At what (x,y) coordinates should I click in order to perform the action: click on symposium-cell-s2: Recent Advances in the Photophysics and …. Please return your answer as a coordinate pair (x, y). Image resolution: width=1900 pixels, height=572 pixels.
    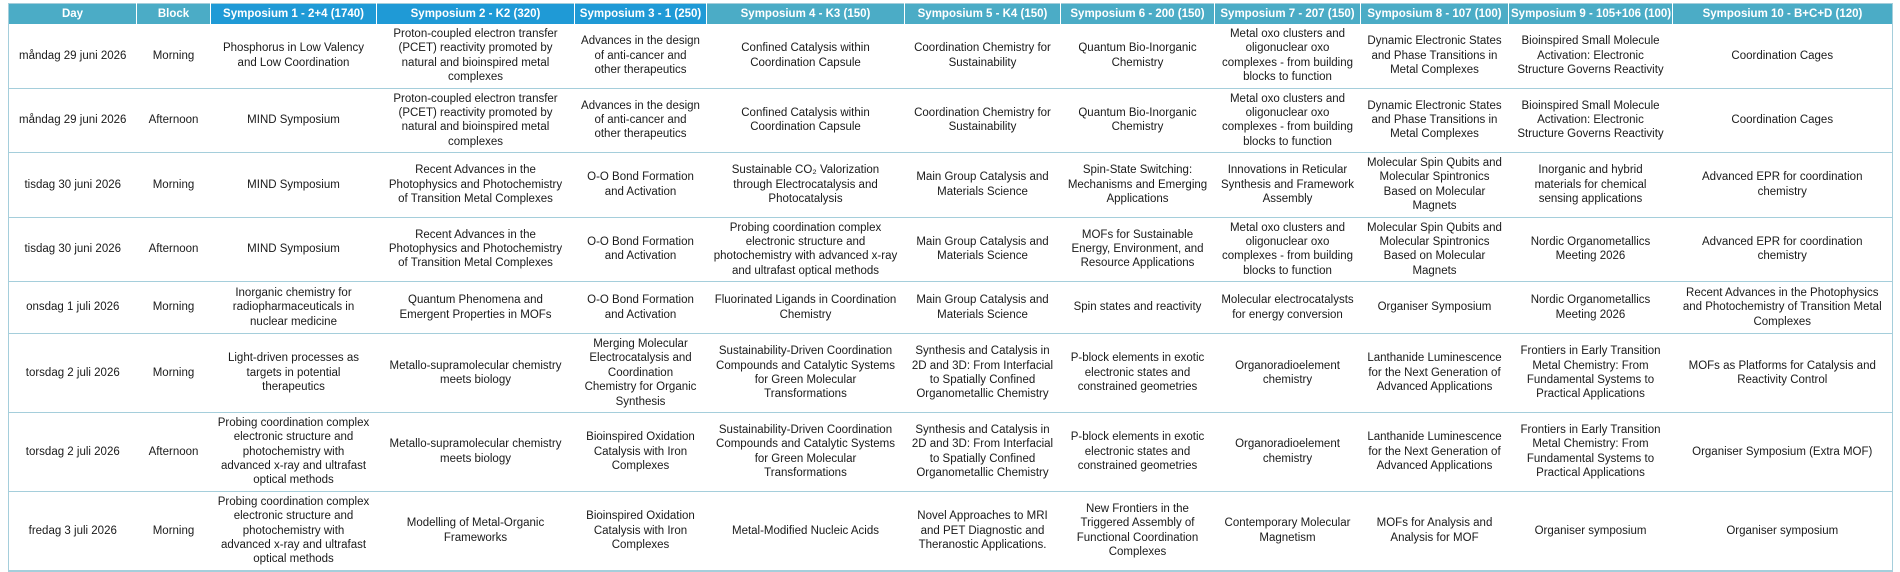
    Looking at the image, I should click on (475, 184).